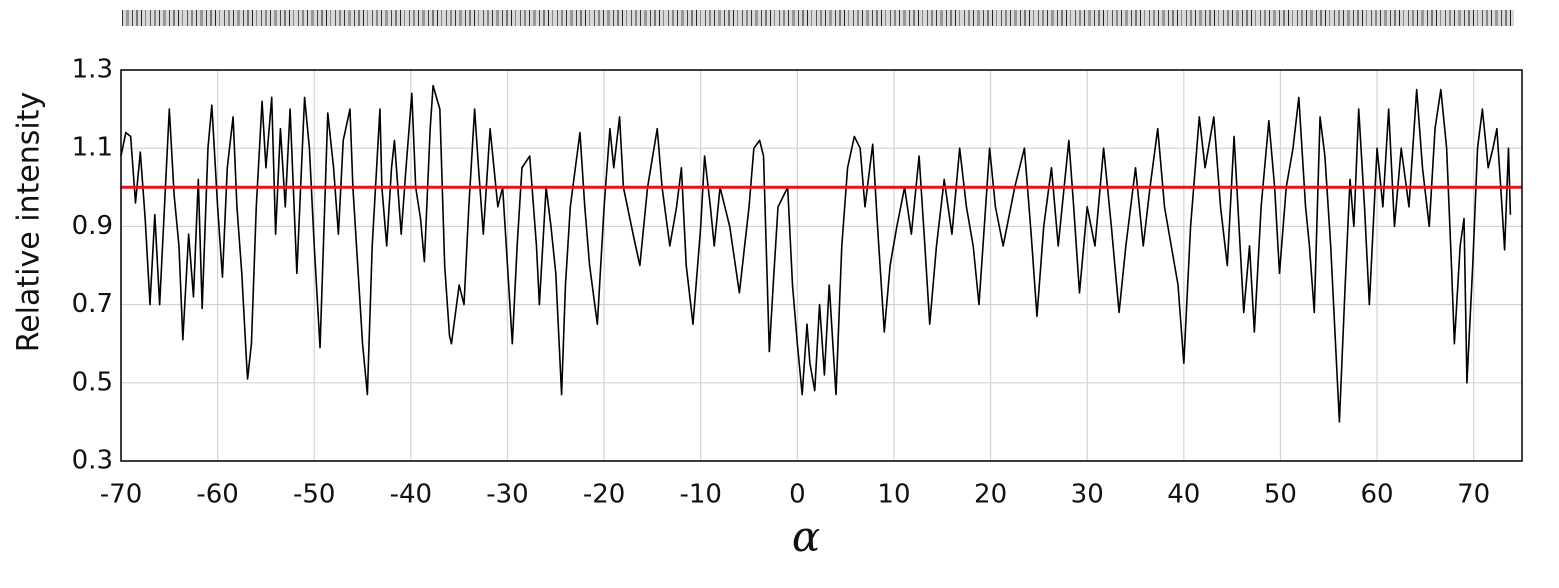  I want to click on x-tick-label: 40, so click(1183, 495).